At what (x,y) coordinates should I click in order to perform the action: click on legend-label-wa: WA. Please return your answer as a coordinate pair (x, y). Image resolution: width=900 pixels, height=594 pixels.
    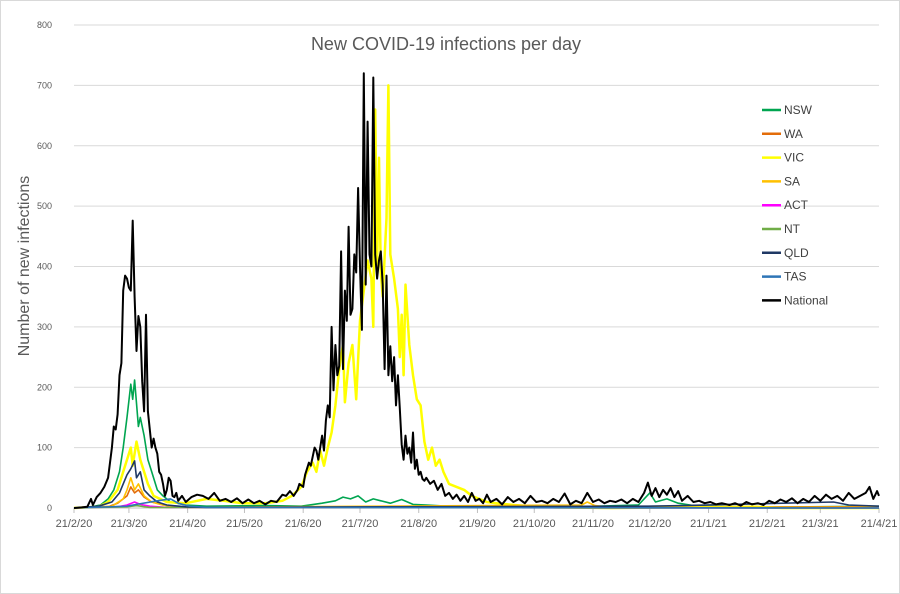
    Looking at the image, I should click on (793, 134).